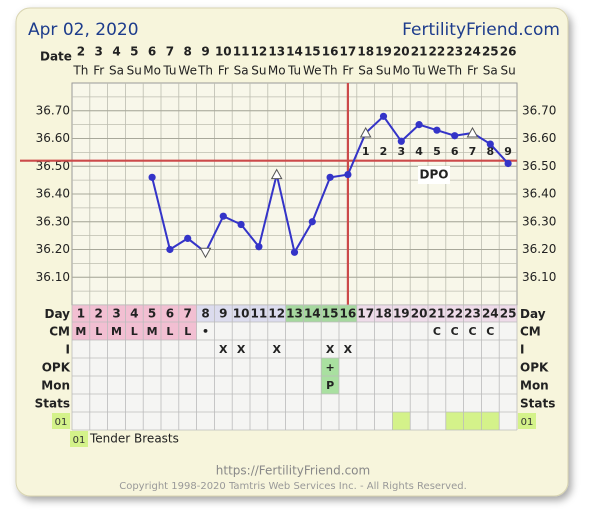  What do you see at coordinates (294, 367) in the screenshot?
I see `table-row-bg` at bounding box center [294, 367].